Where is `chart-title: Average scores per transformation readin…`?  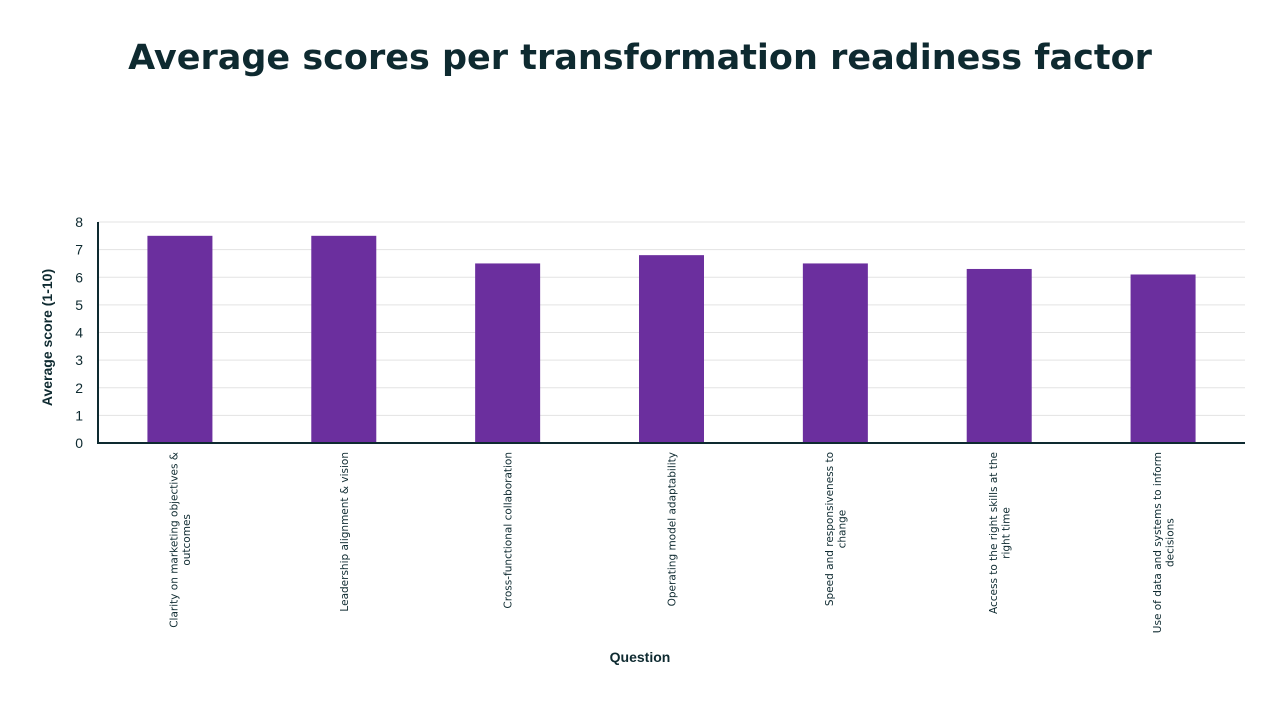 chart-title: Average scores per transformation readin… is located at coordinates (640, 58).